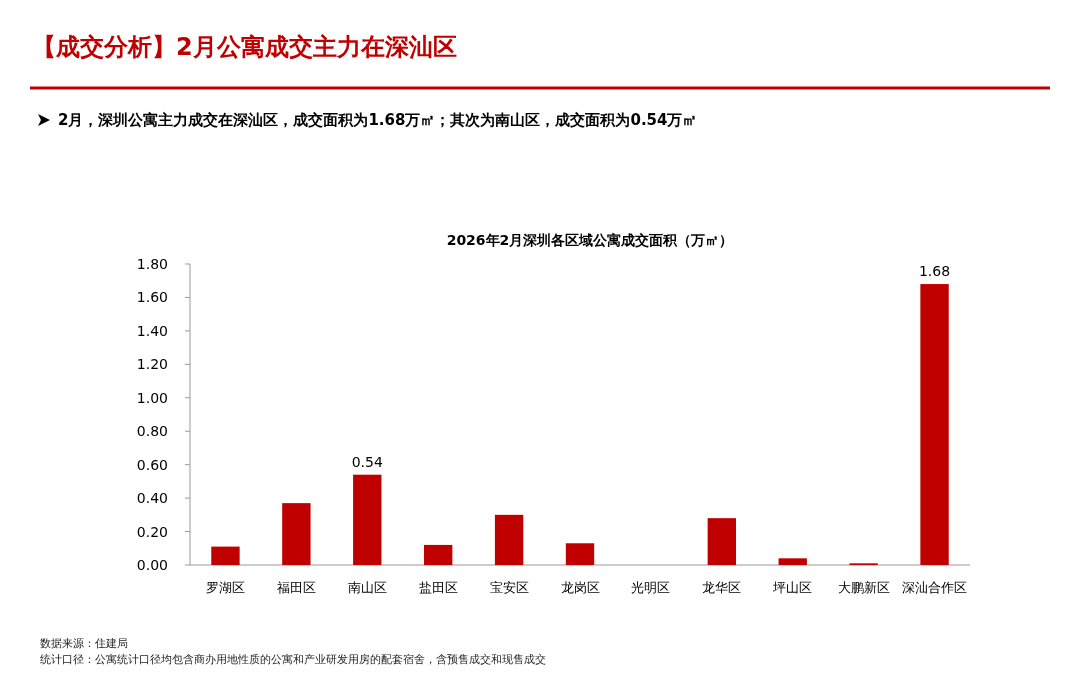  I want to click on x-tick-label: 深汕合作区, so click(935, 587).